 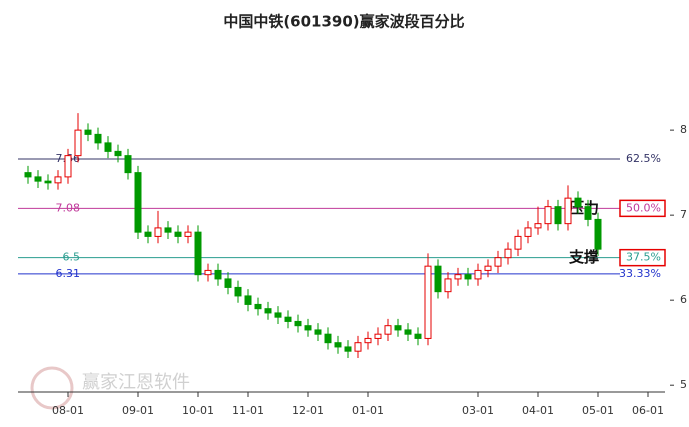 What do you see at coordinates (683, 299) in the screenshot?
I see `y-tick-label: 6` at bounding box center [683, 299].